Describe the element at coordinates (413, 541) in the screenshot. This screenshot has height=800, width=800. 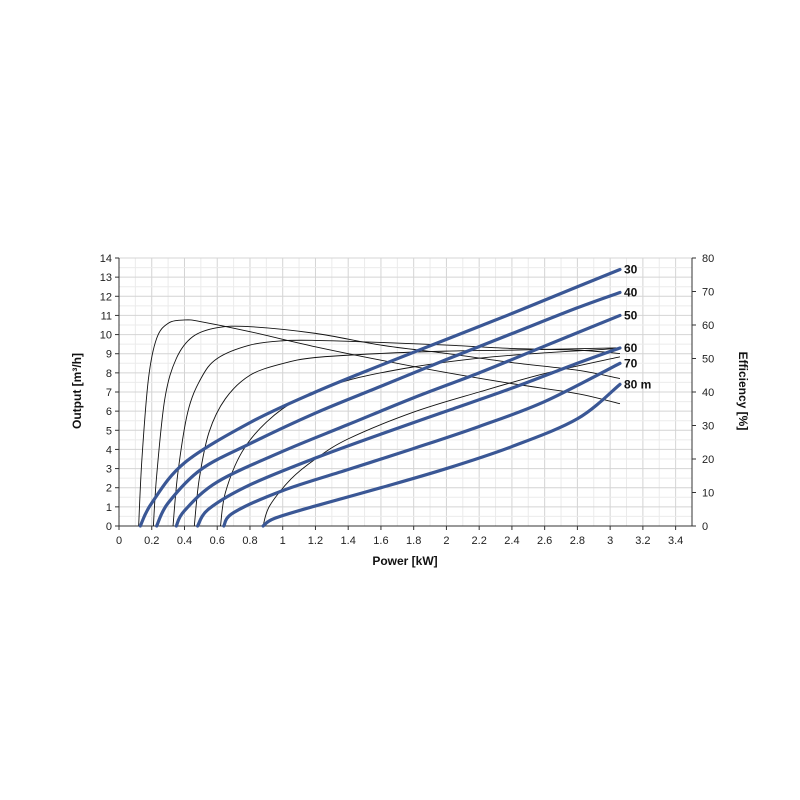
I see `x-tick-label: 1.8` at that location.